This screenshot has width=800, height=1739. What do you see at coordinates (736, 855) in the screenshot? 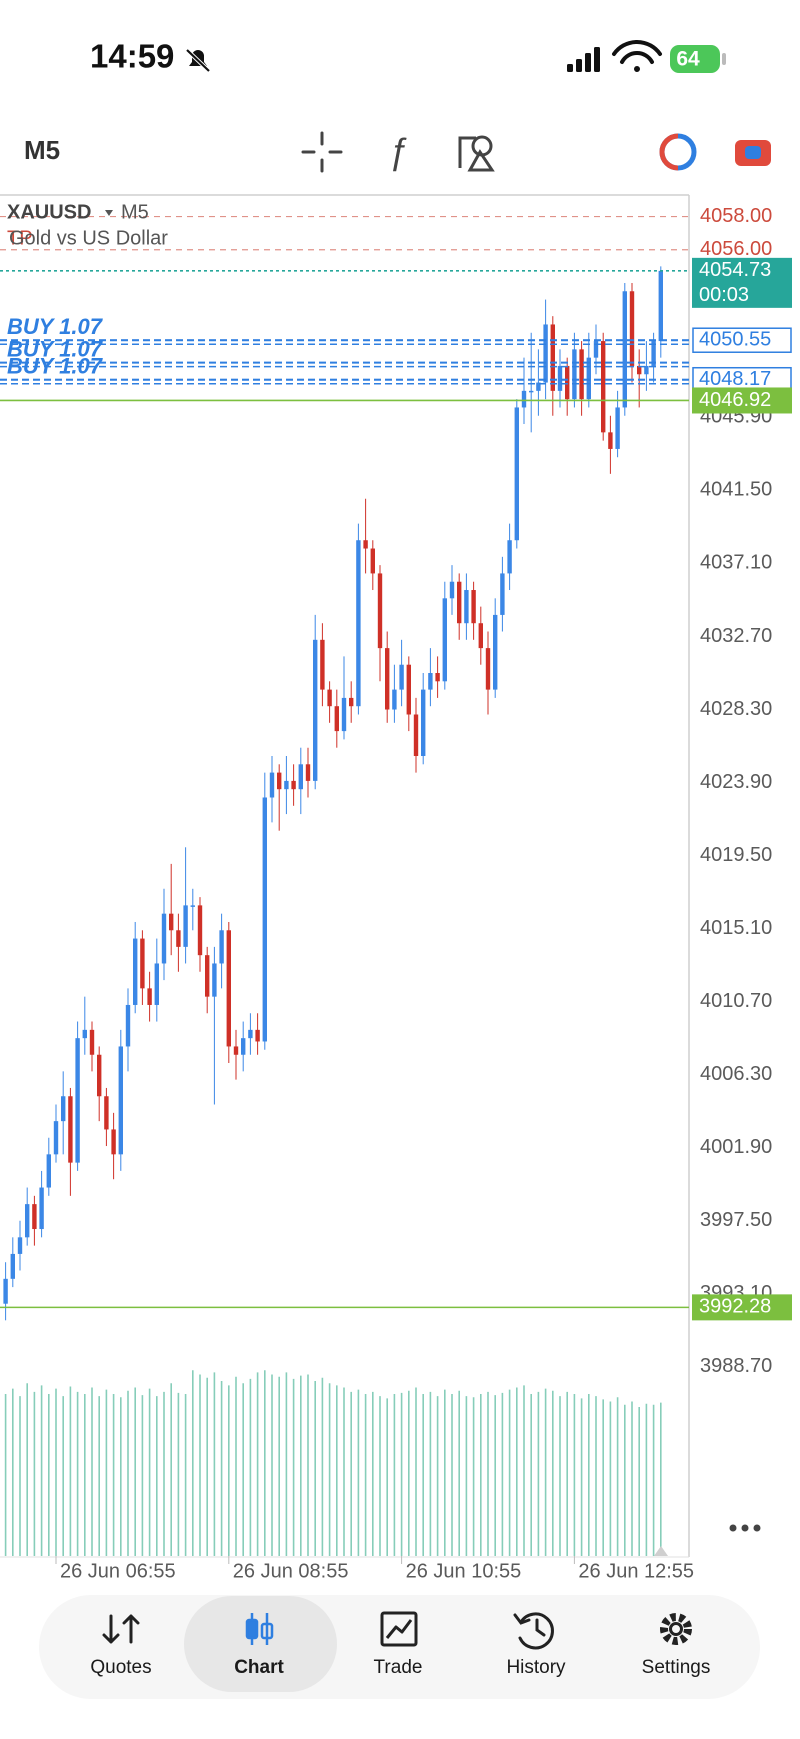
I see `y-tick-label: 4019.50` at bounding box center [736, 855].